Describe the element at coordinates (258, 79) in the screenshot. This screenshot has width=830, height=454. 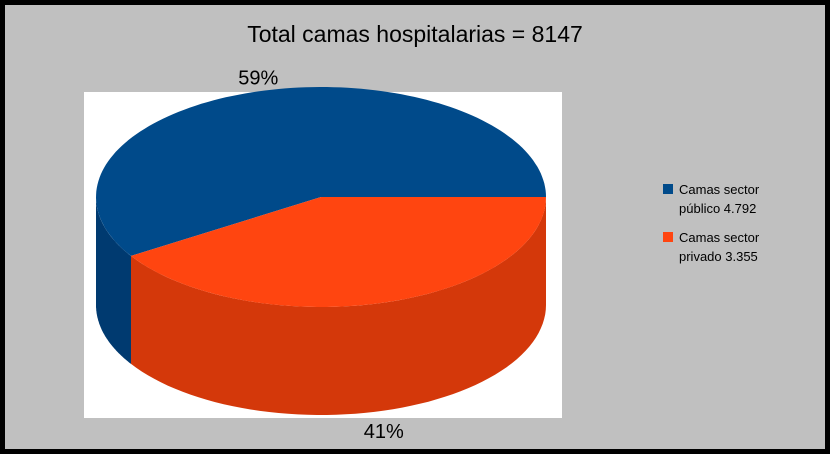
I see `data-label: 59%` at that location.